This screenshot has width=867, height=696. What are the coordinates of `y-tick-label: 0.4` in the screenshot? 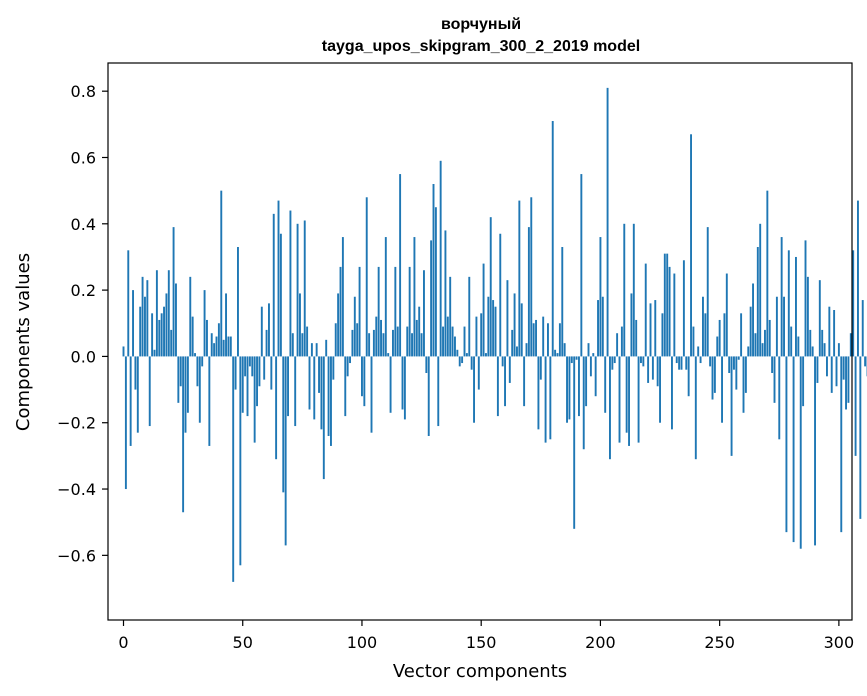 It's located at (83, 224).